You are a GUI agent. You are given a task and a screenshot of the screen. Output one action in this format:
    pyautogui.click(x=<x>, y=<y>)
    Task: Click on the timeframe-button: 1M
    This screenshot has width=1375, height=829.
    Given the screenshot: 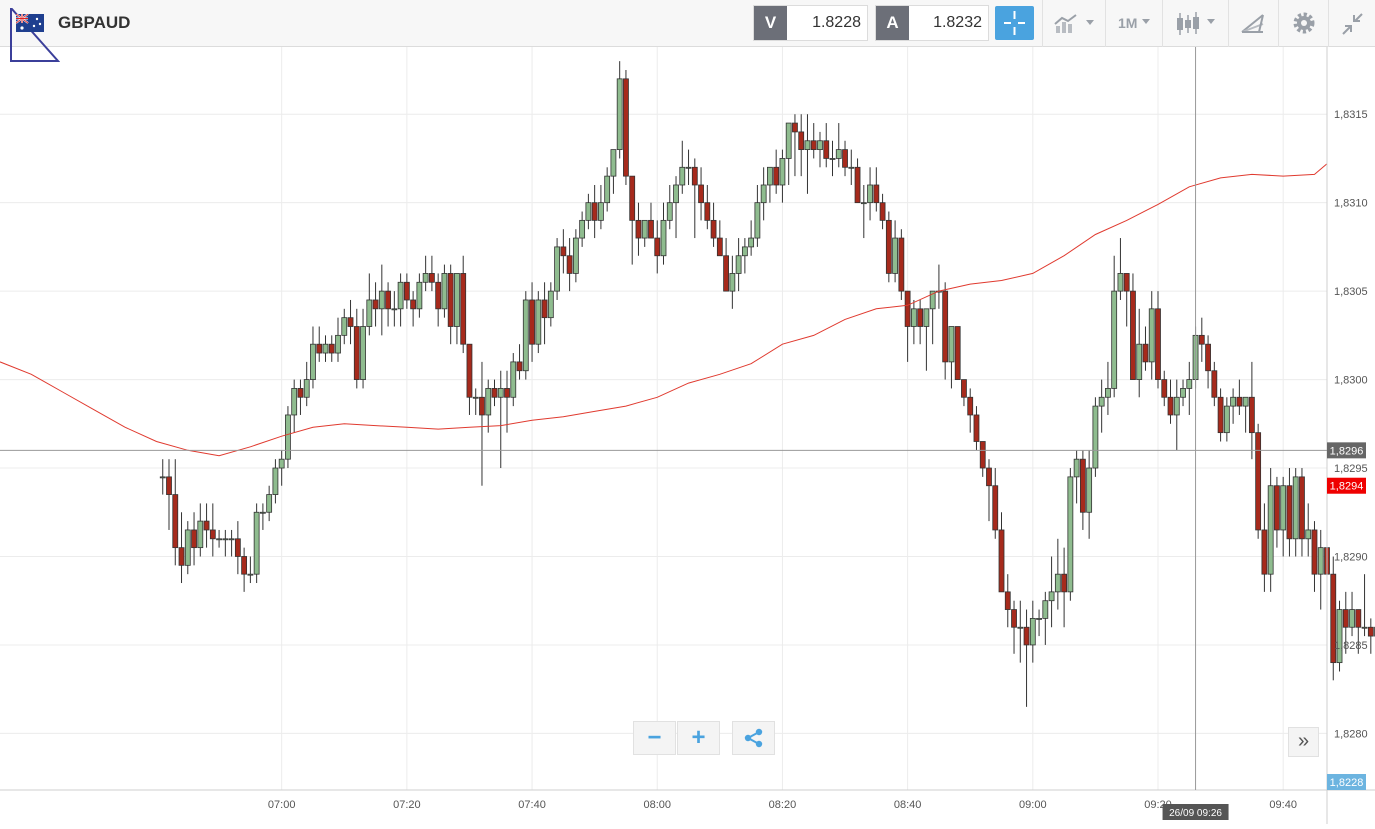 What is the action you would take?
    pyautogui.click(x=1133, y=23)
    